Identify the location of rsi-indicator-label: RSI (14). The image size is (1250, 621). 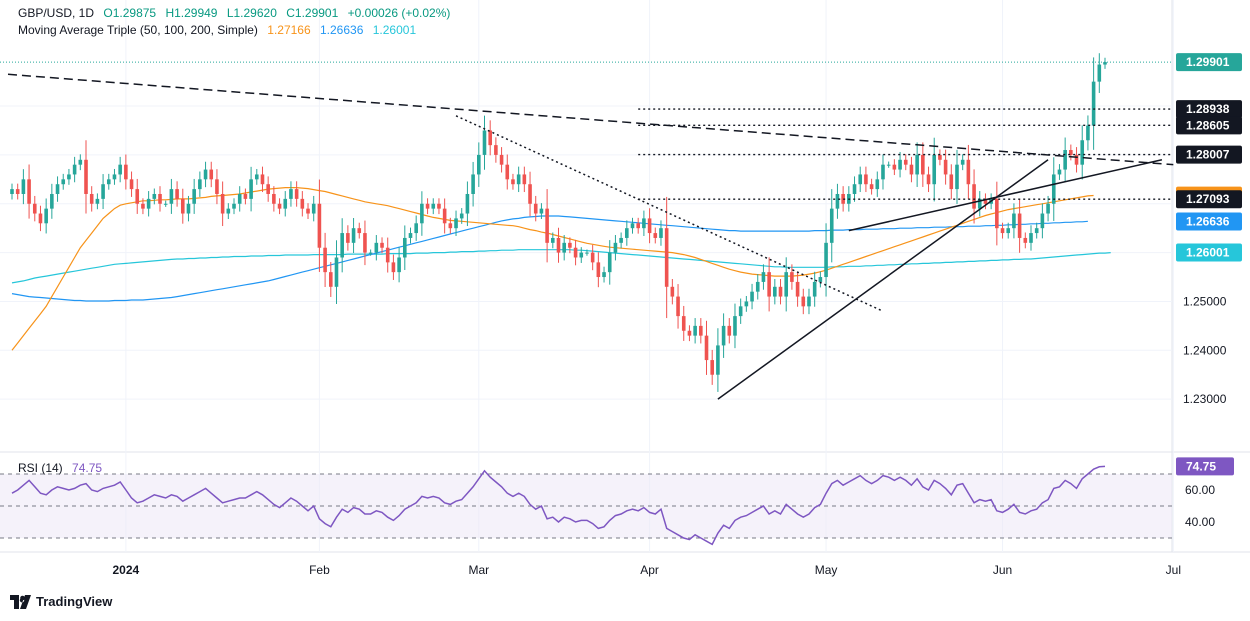
(40, 468).